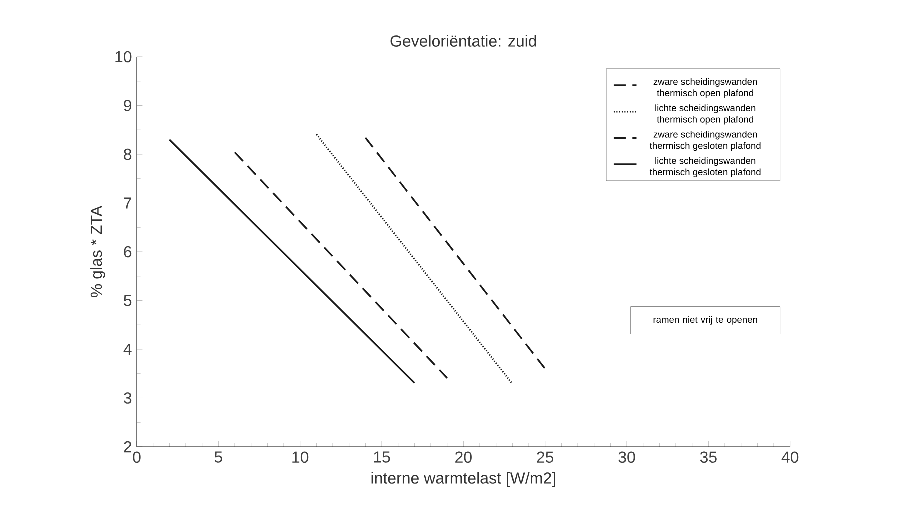  I want to click on y-tick-label: 4, so click(128, 350).